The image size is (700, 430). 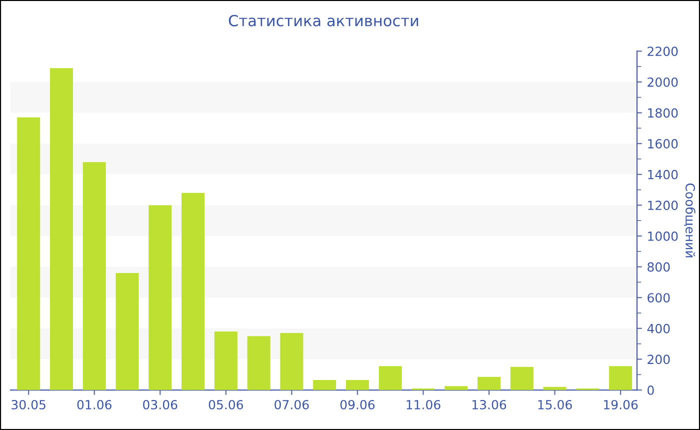 What do you see at coordinates (423, 405) in the screenshot?
I see `x-tick-label: 11.06` at bounding box center [423, 405].